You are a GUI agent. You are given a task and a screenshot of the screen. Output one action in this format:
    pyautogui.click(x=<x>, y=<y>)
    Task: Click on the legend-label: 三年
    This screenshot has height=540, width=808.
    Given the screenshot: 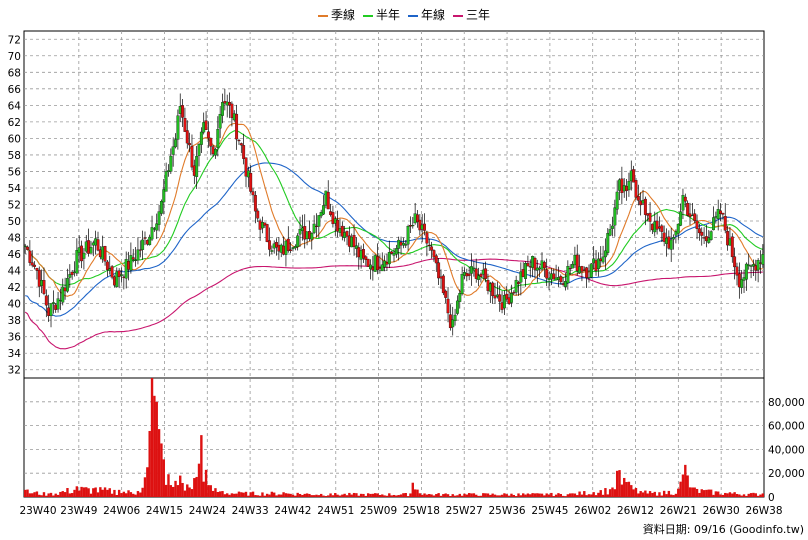 What is the action you would take?
    pyautogui.click(x=478, y=15)
    